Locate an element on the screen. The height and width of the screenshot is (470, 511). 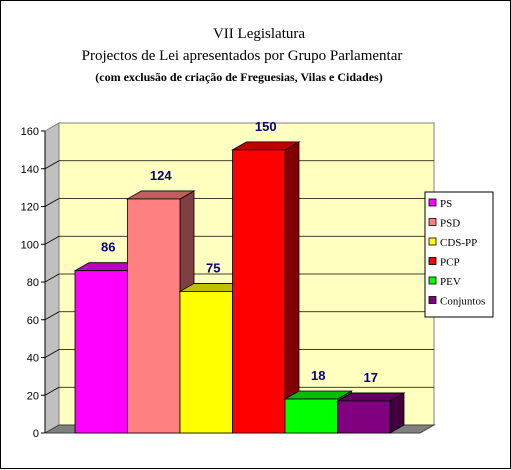
bar-pcp is located at coordinates (265, 287).